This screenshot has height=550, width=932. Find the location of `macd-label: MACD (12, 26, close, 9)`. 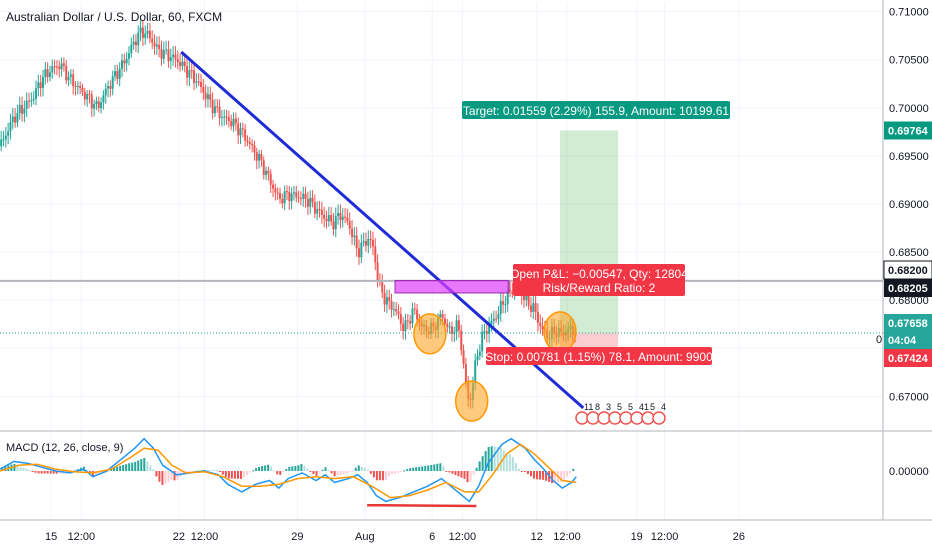

macd-label: MACD (12, 26, close, 9) is located at coordinates (64, 448).